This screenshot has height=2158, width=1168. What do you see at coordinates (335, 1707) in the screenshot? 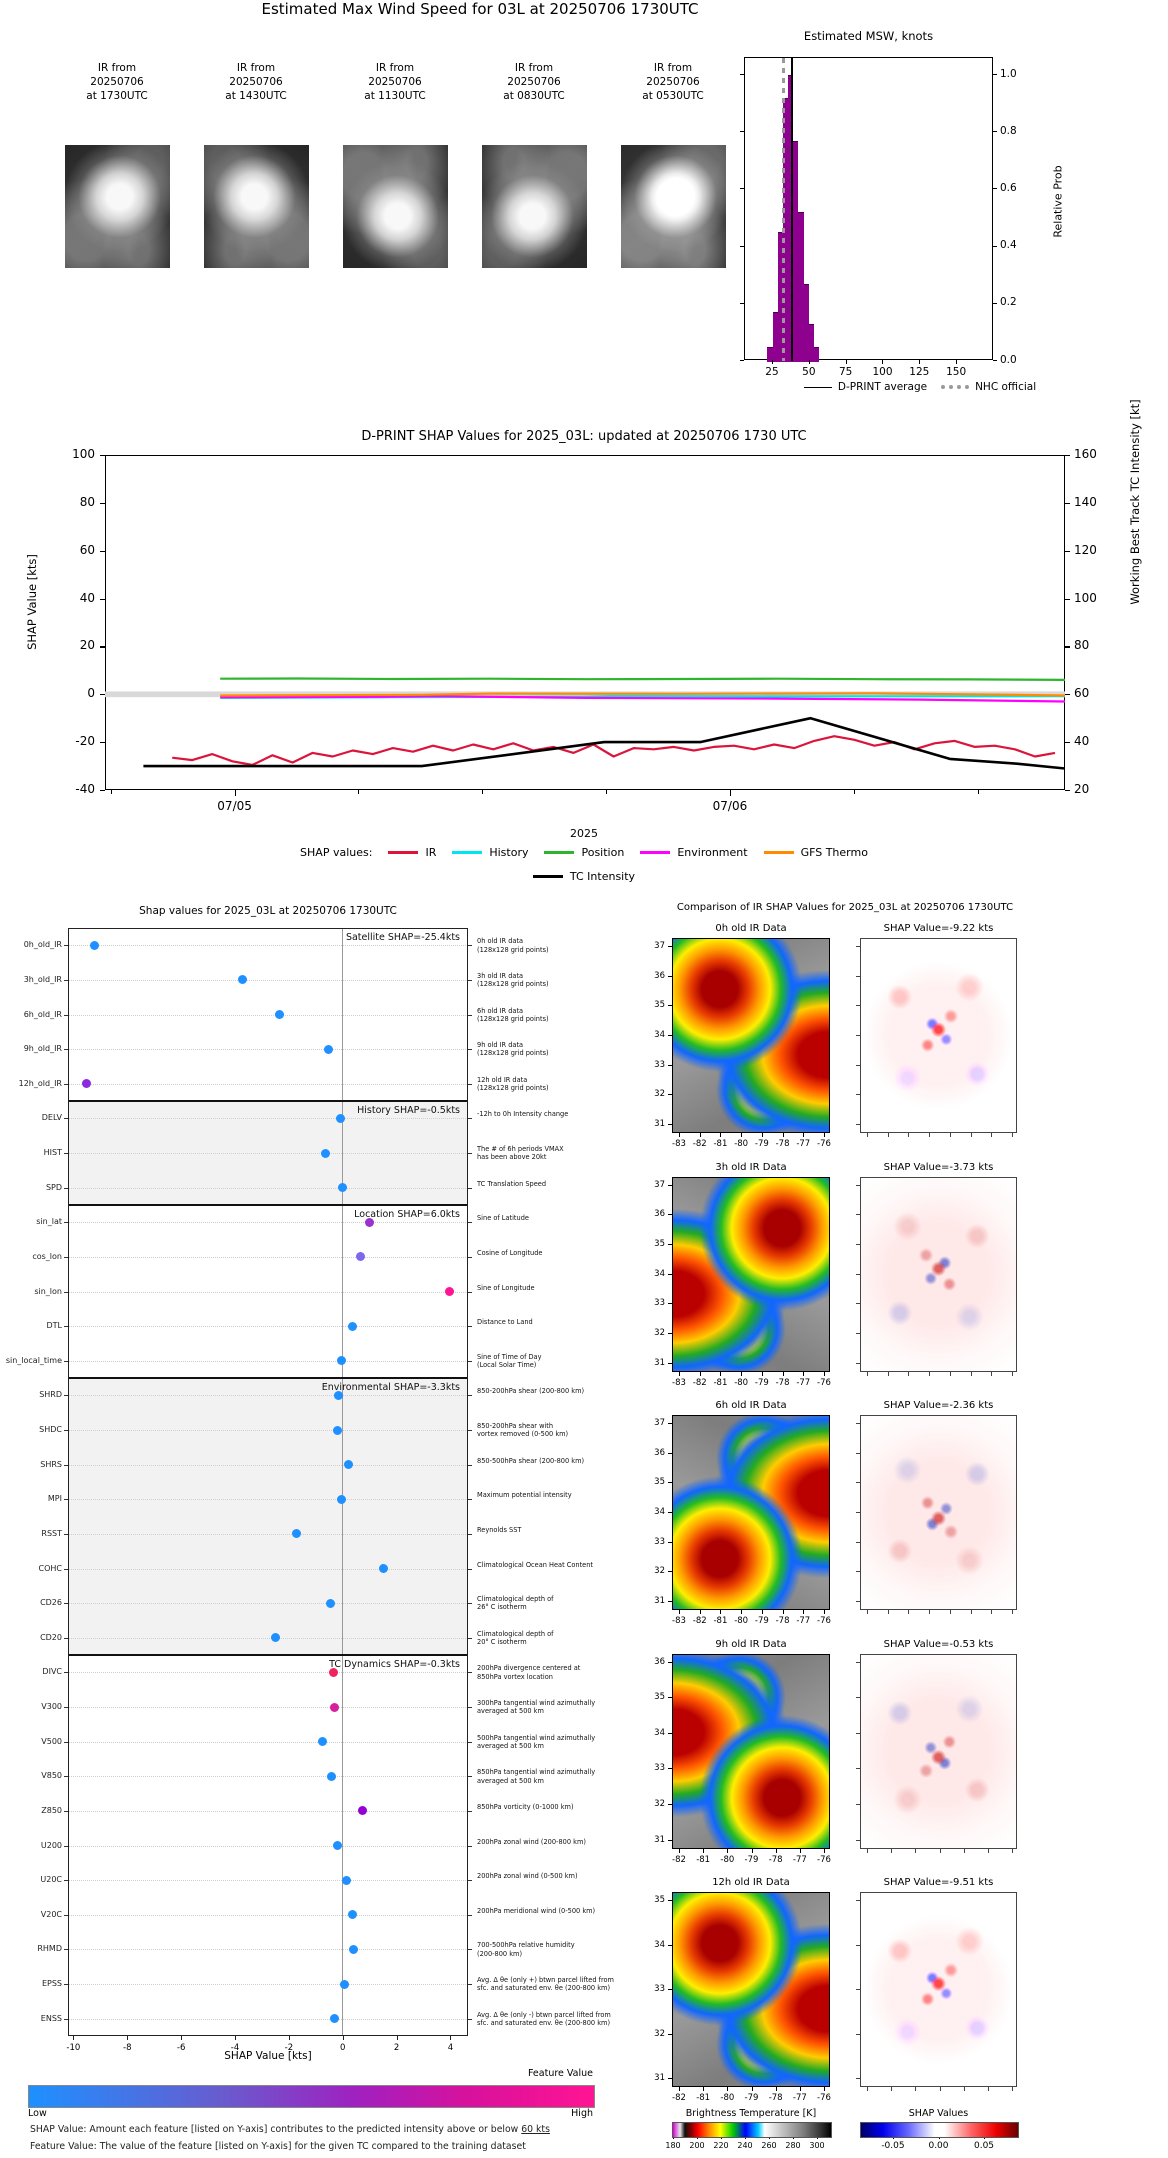
I see `shap-dot-V300` at bounding box center [335, 1707].